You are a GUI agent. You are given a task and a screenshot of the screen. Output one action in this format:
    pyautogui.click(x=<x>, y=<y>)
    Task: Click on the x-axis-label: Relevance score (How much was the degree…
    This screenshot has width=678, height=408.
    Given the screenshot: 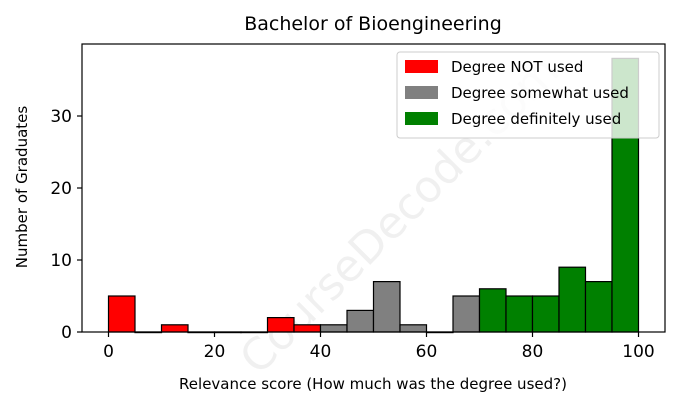 What is the action you would take?
    pyautogui.click(x=373, y=384)
    